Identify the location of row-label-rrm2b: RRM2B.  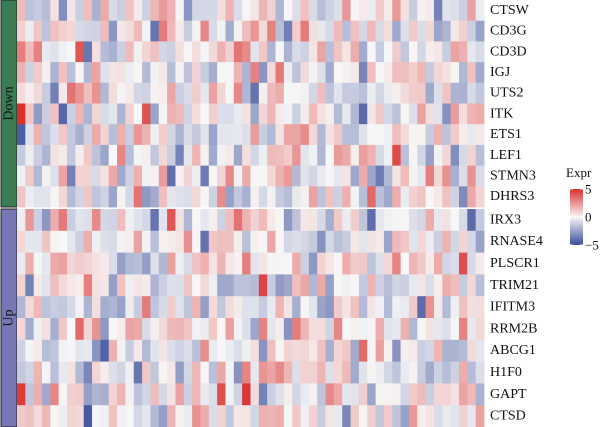
(513, 328).